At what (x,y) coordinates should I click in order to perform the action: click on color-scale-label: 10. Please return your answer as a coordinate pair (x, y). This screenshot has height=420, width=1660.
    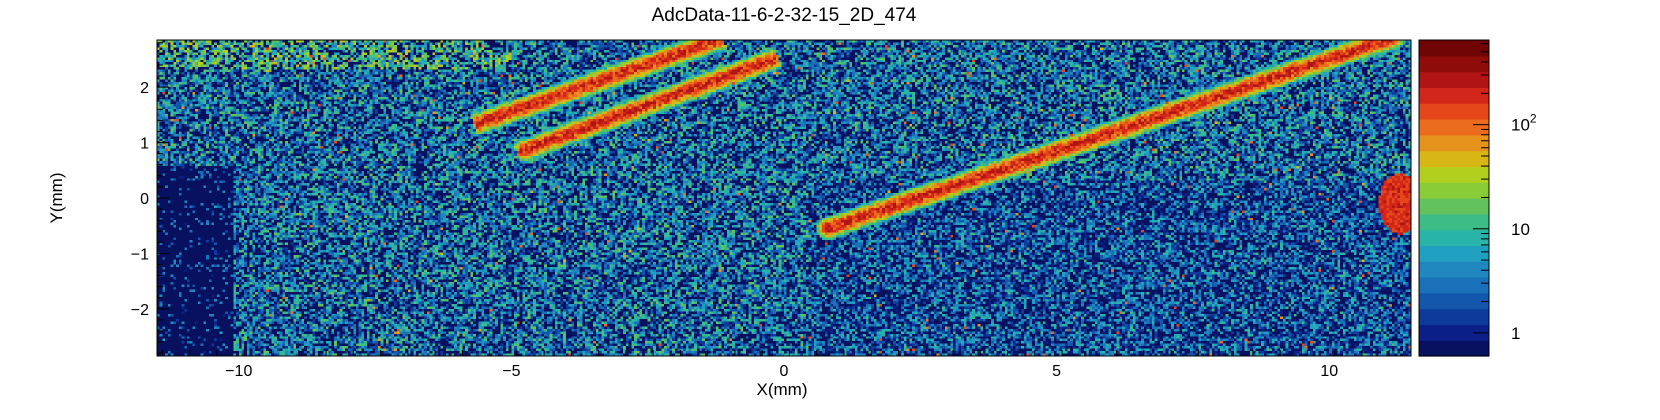
    Looking at the image, I should click on (1520, 229).